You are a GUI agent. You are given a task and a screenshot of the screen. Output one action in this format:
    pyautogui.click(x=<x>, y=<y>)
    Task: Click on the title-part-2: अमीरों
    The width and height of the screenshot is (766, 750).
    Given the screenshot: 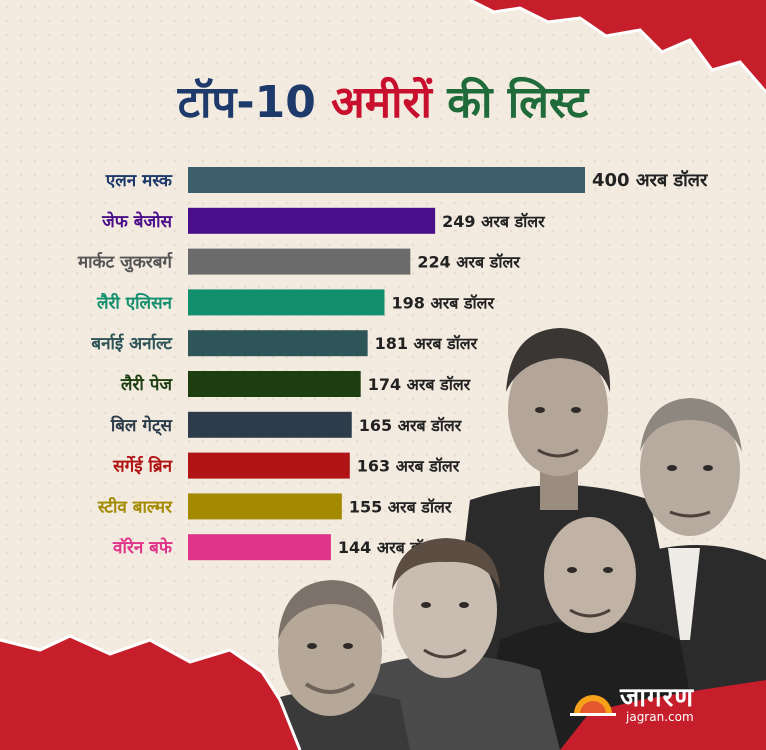 What is the action you would take?
    pyautogui.click(x=381, y=102)
    